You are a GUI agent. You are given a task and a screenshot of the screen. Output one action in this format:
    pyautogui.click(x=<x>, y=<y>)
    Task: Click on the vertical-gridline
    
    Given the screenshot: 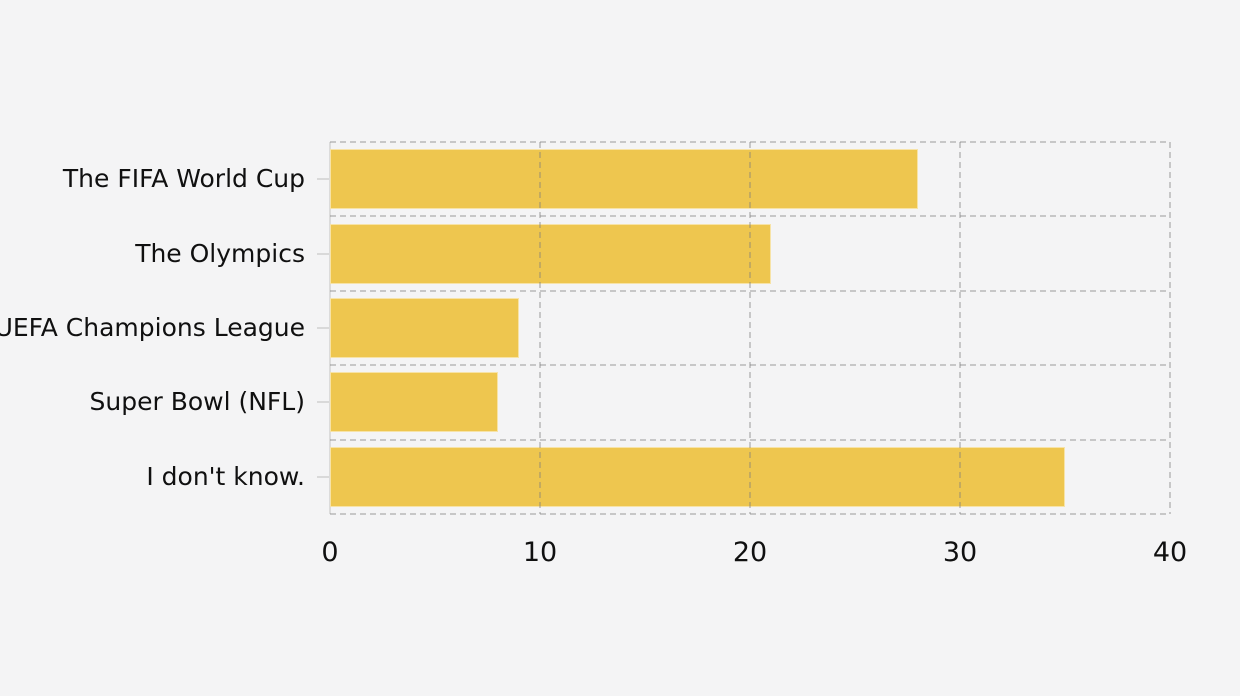 What is the action you would take?
    pyautogui.click(x=1170, y=328)
    